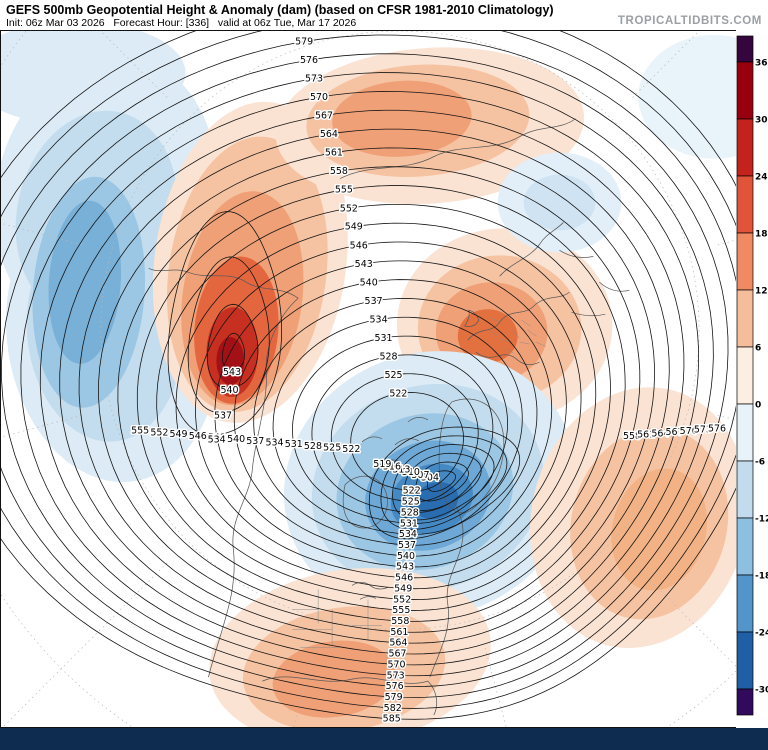 The width and height of the screenshot is (768, 750). I want to click on contour-label: 570, so click(319, 97).